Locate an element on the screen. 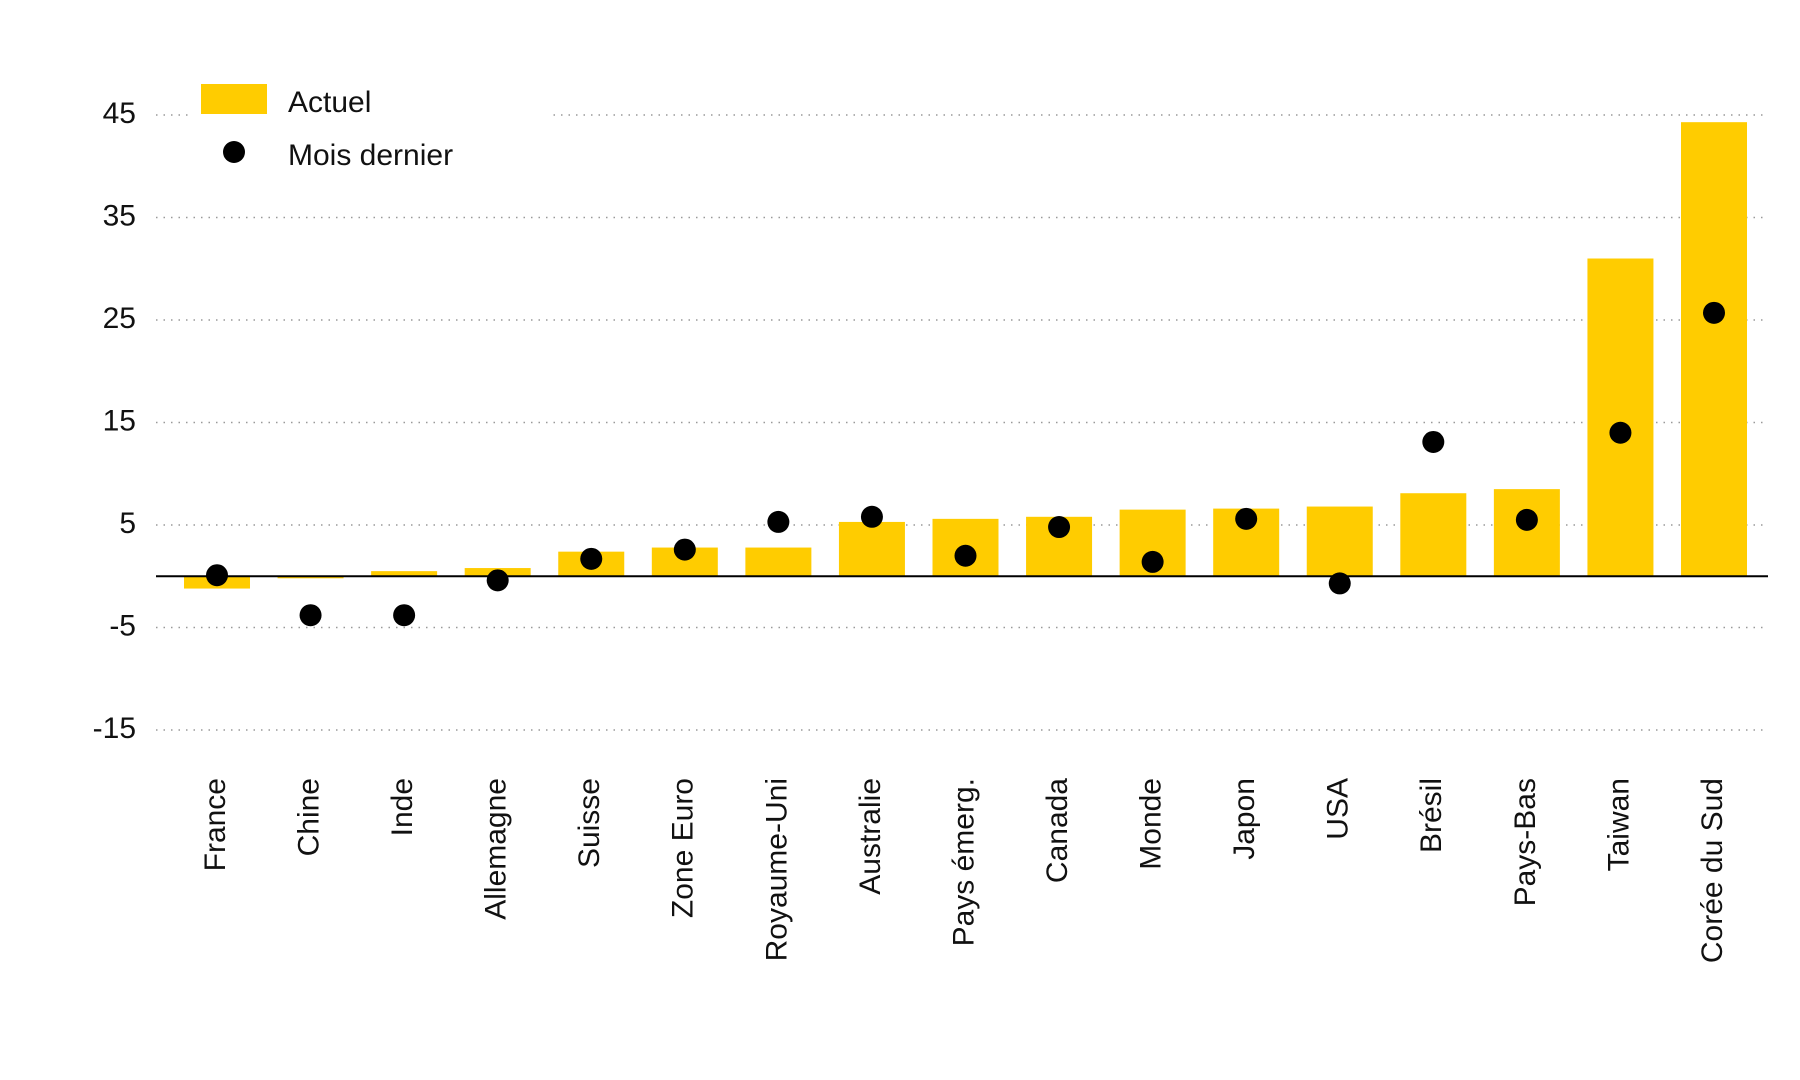 The width and height of the screenshot is (1800, 1080). x-tick-label: Inde is located at coordinates (402, 807).